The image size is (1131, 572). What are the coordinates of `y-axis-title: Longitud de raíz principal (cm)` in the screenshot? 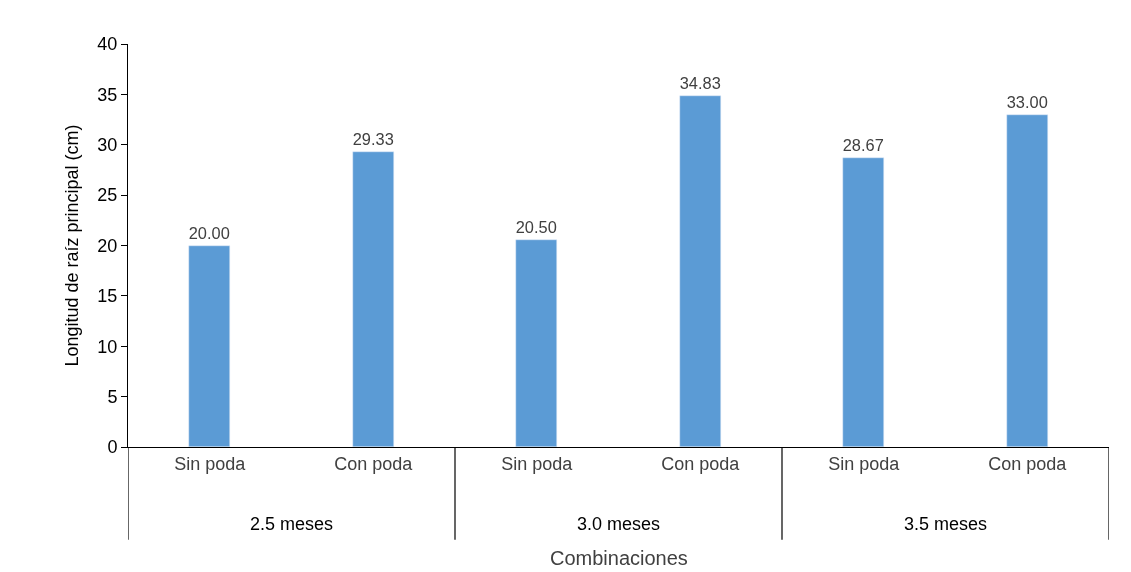 It's located at (71, 245).